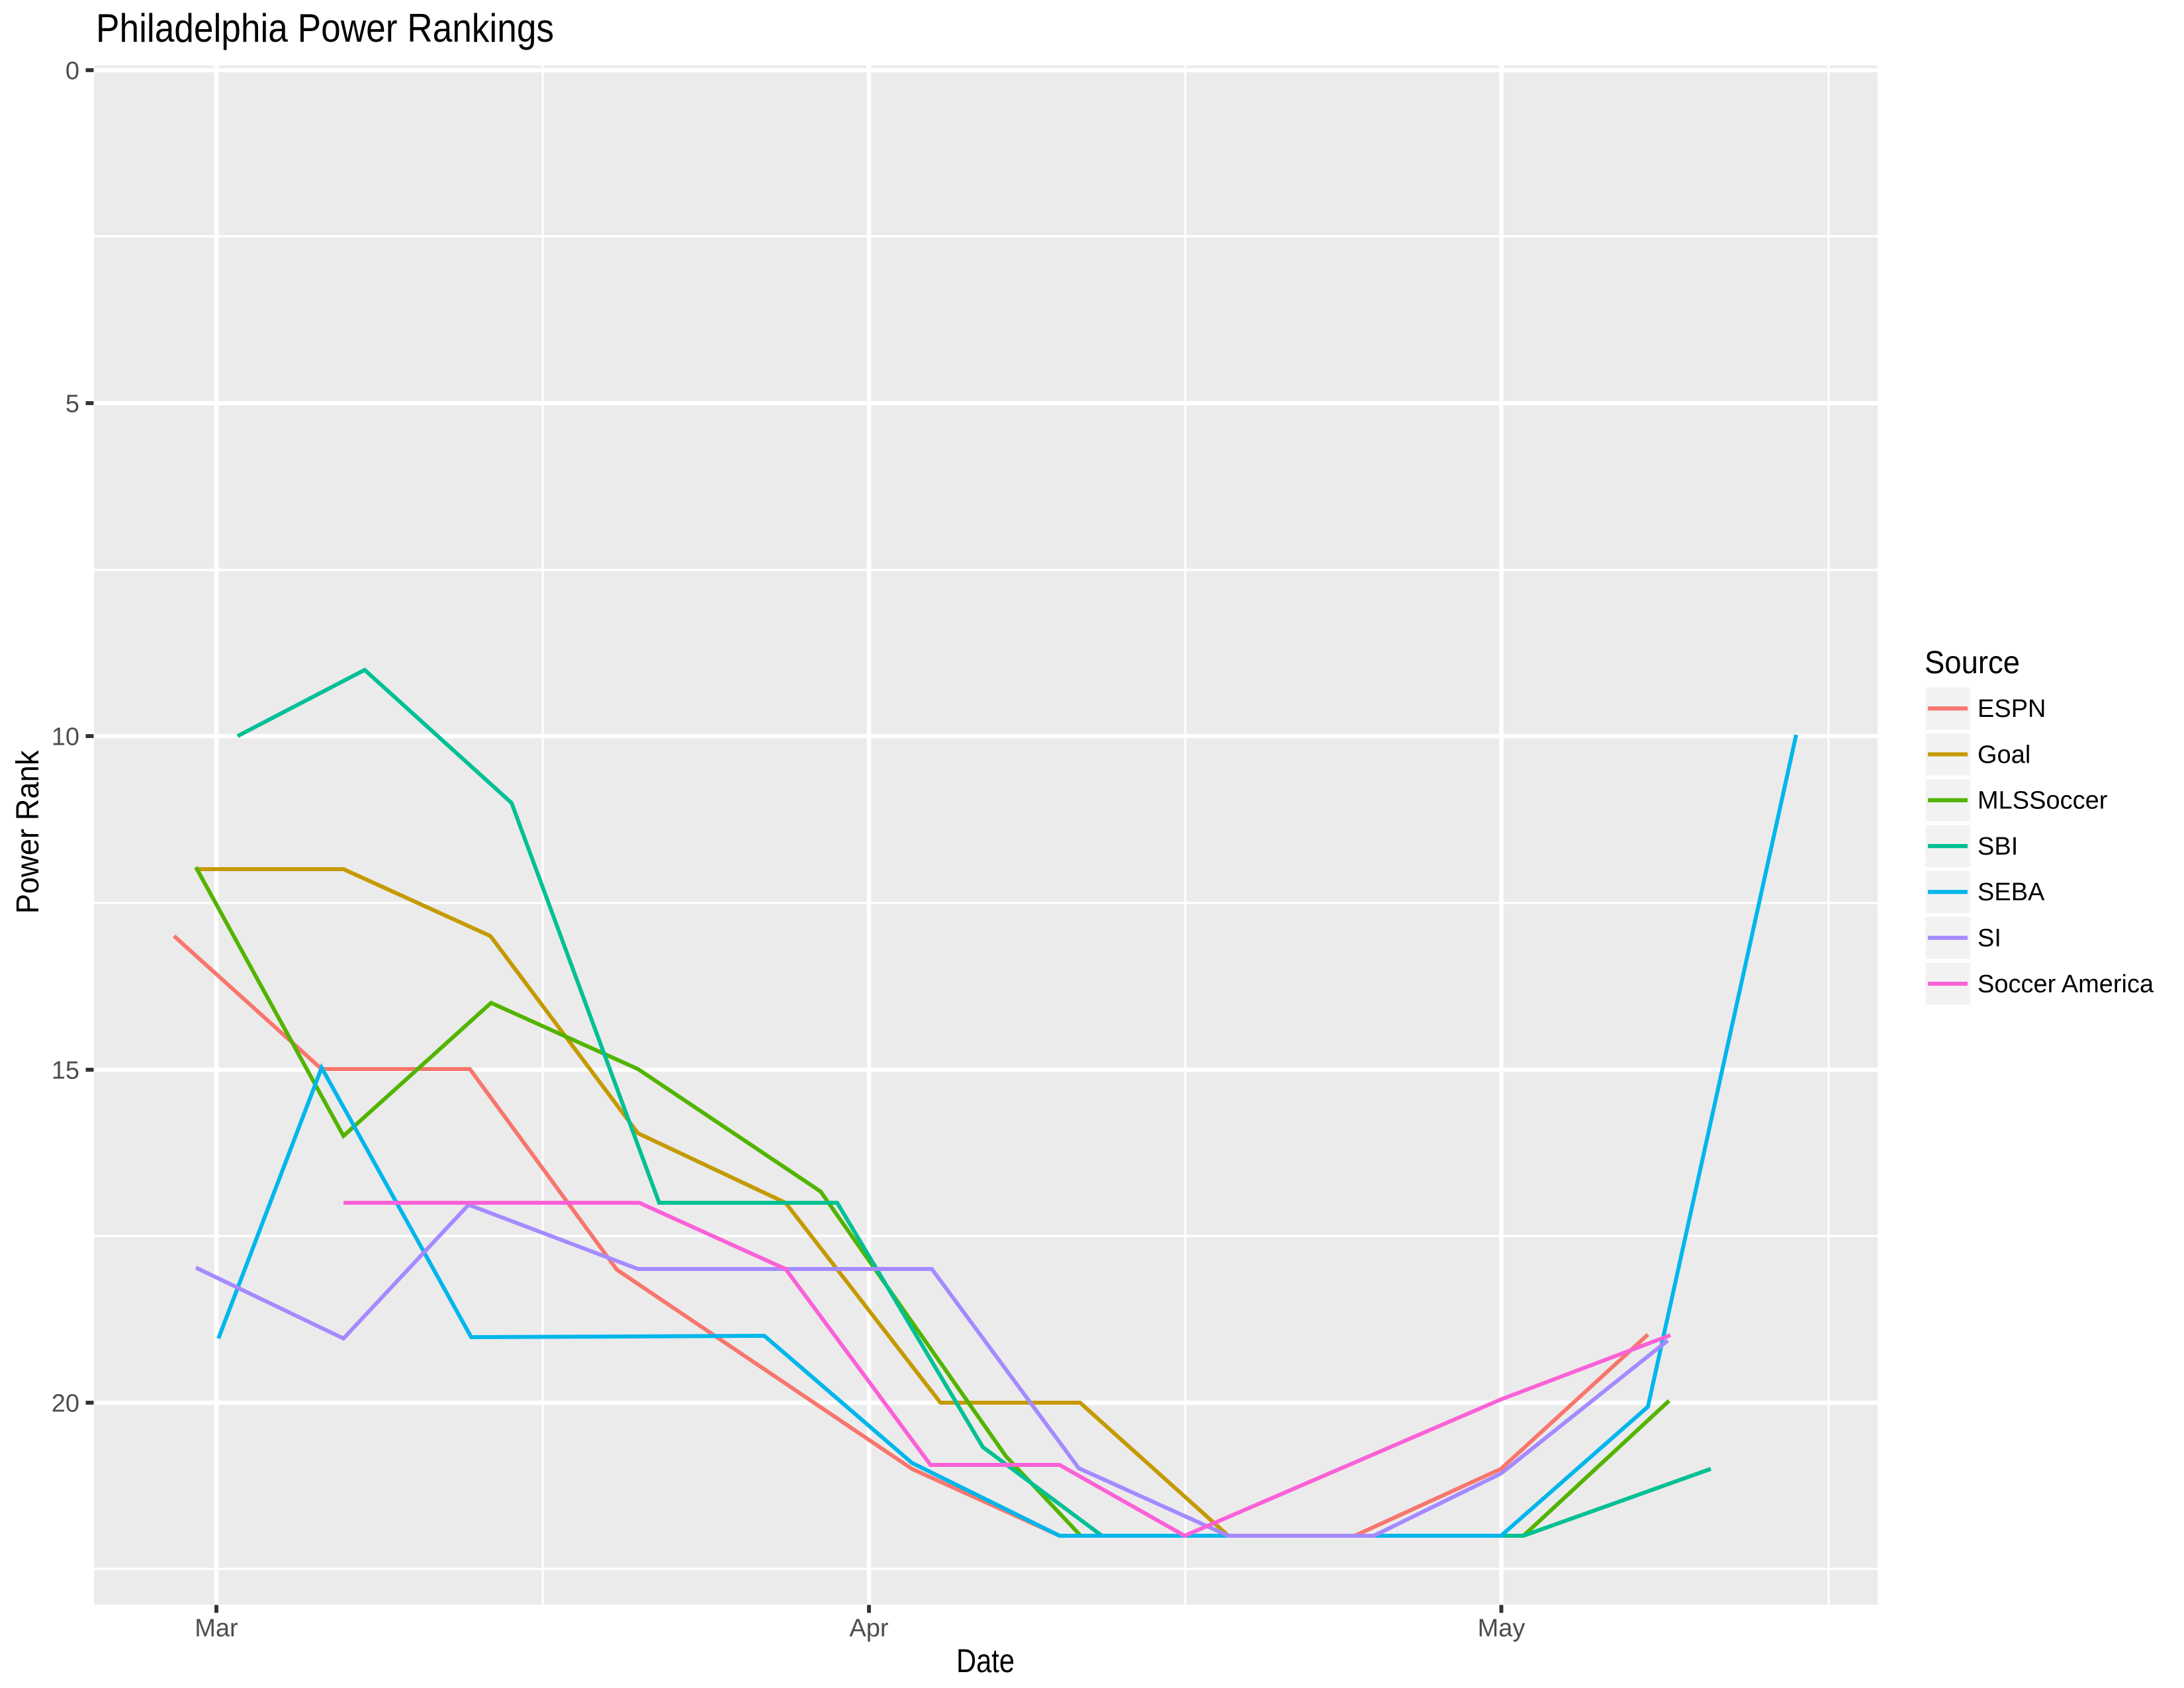  I want to click on svg-text: Goal, so click(2004, 755).